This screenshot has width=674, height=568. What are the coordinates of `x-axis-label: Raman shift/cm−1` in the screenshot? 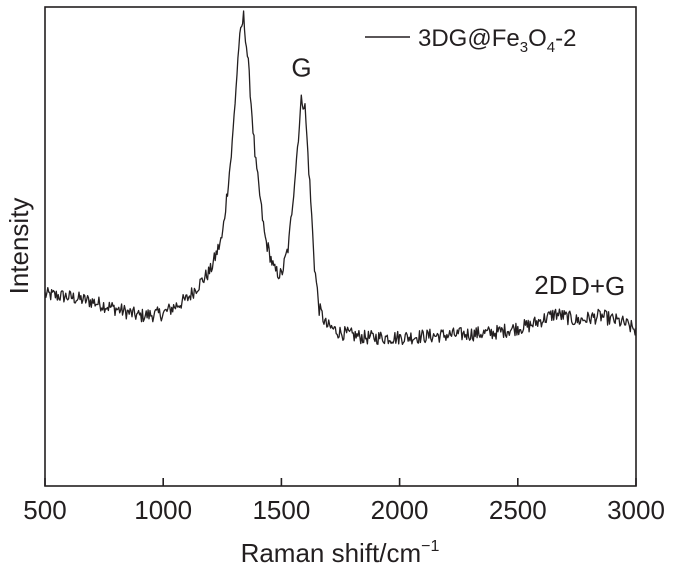 It's located at (340, 553).